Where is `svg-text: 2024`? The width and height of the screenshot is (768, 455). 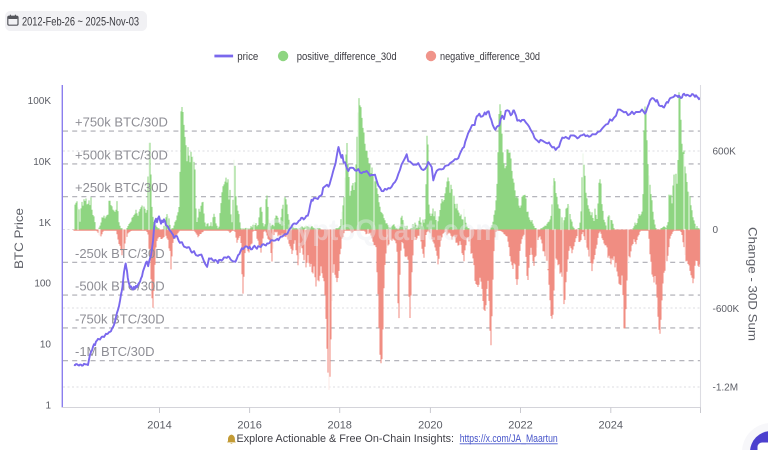 svg-text: 2024 is located at coordinates (611, 425).